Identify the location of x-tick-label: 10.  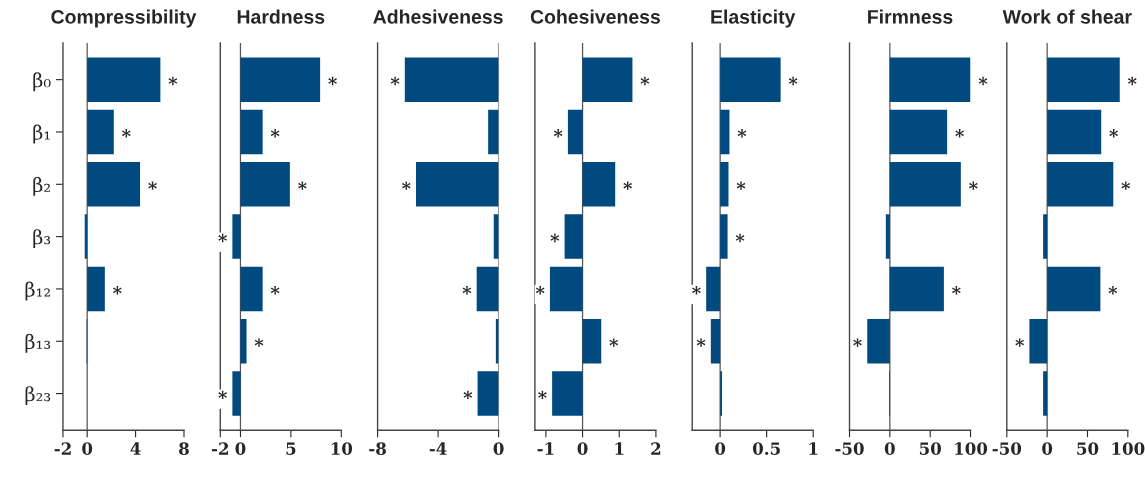
(342, 448).